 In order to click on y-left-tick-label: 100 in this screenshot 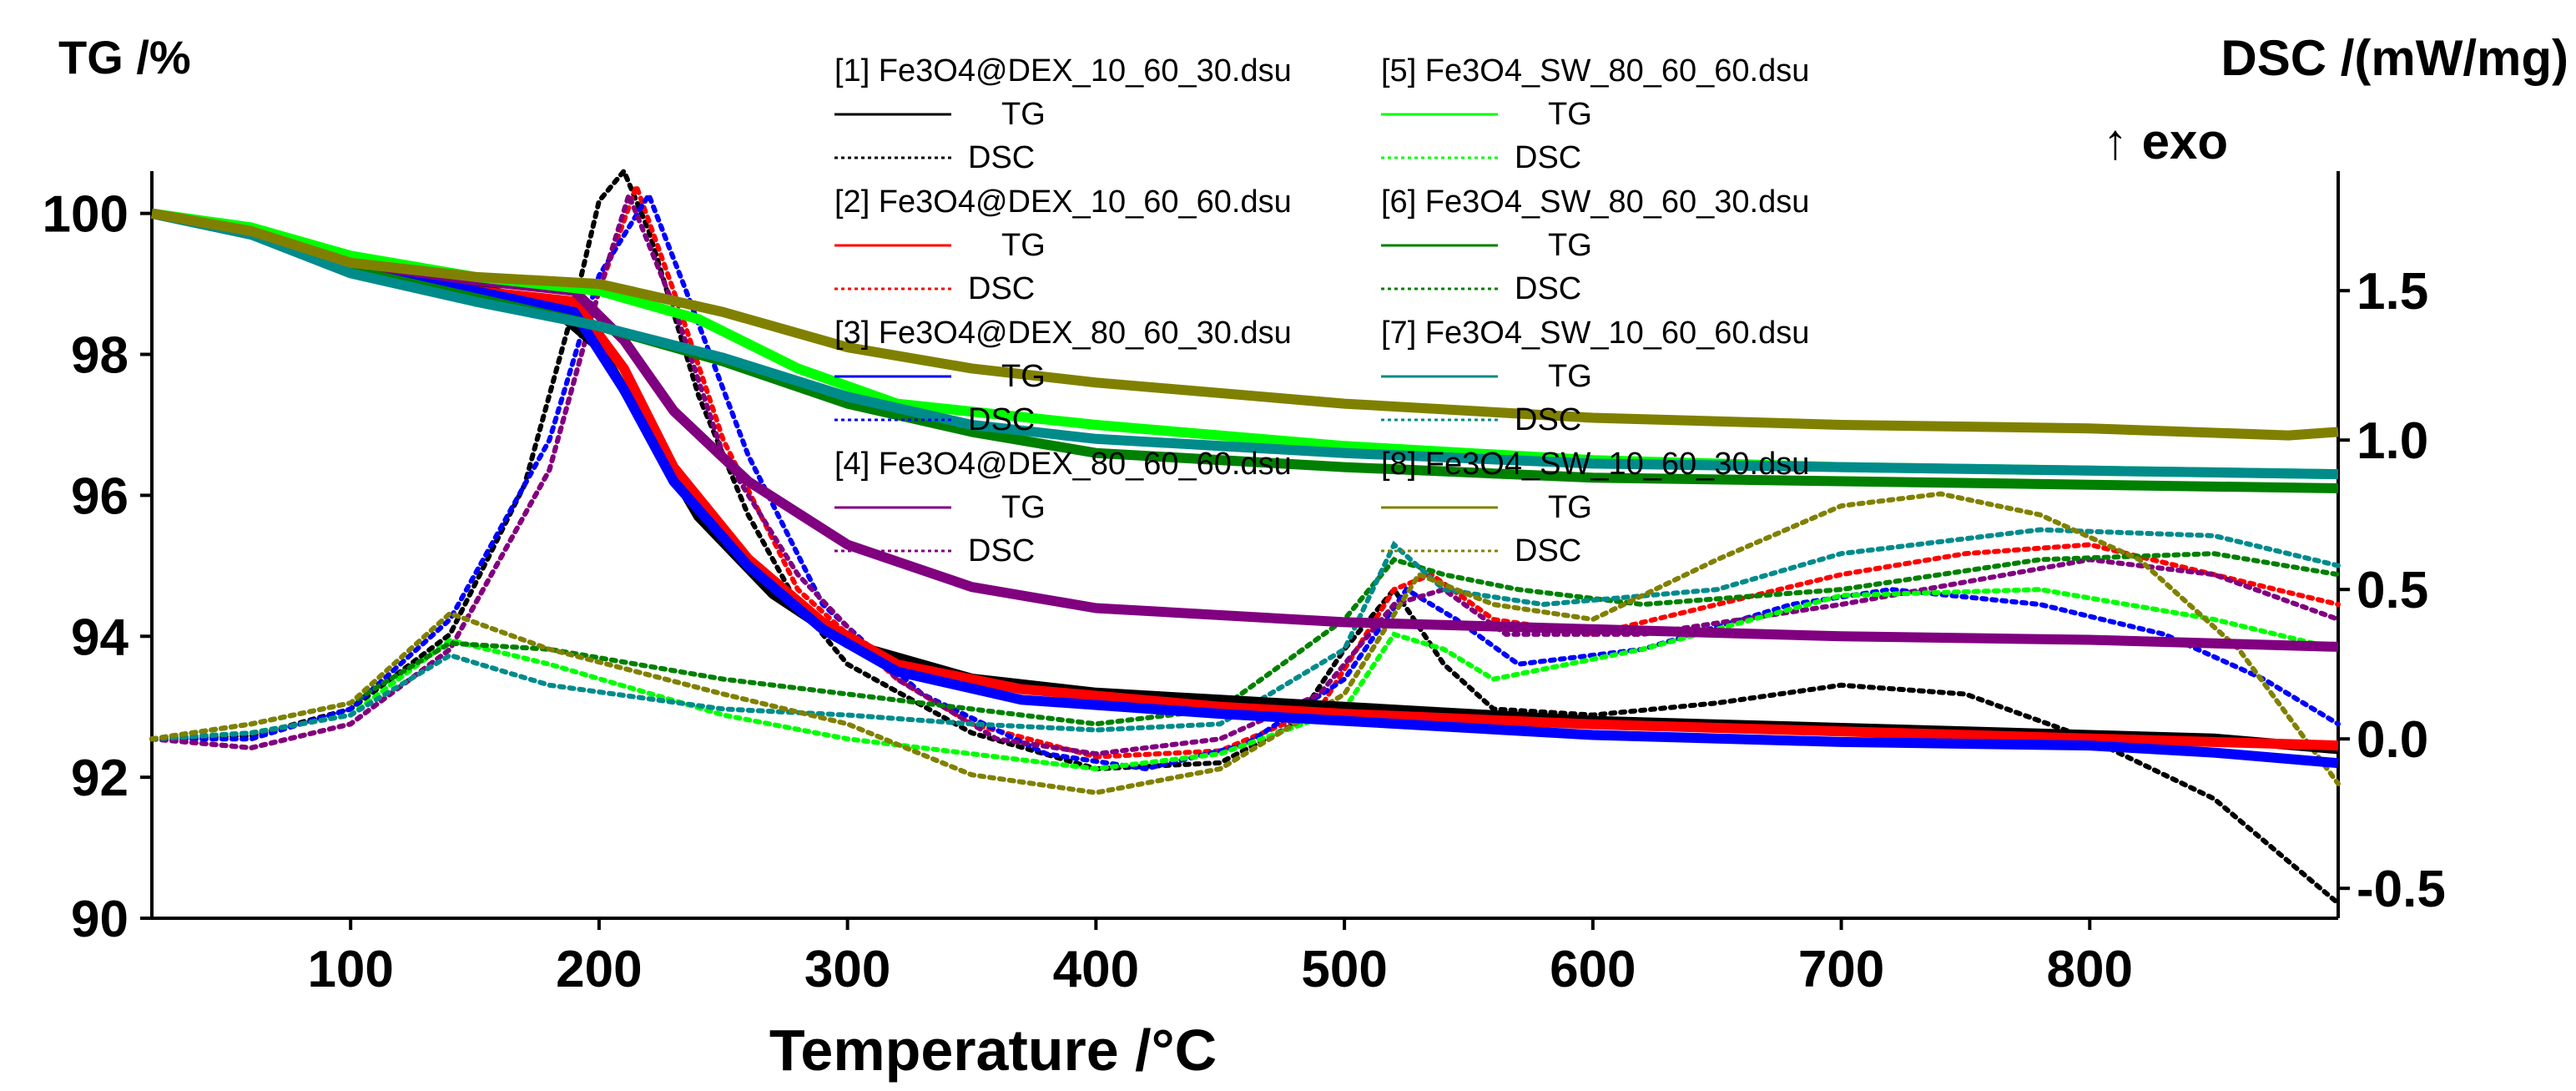, I will do `click(86, 215)`.